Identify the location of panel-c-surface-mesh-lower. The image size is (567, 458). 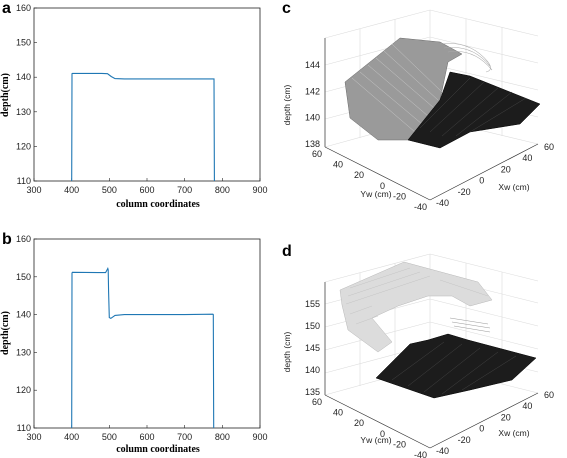
(473, 107).